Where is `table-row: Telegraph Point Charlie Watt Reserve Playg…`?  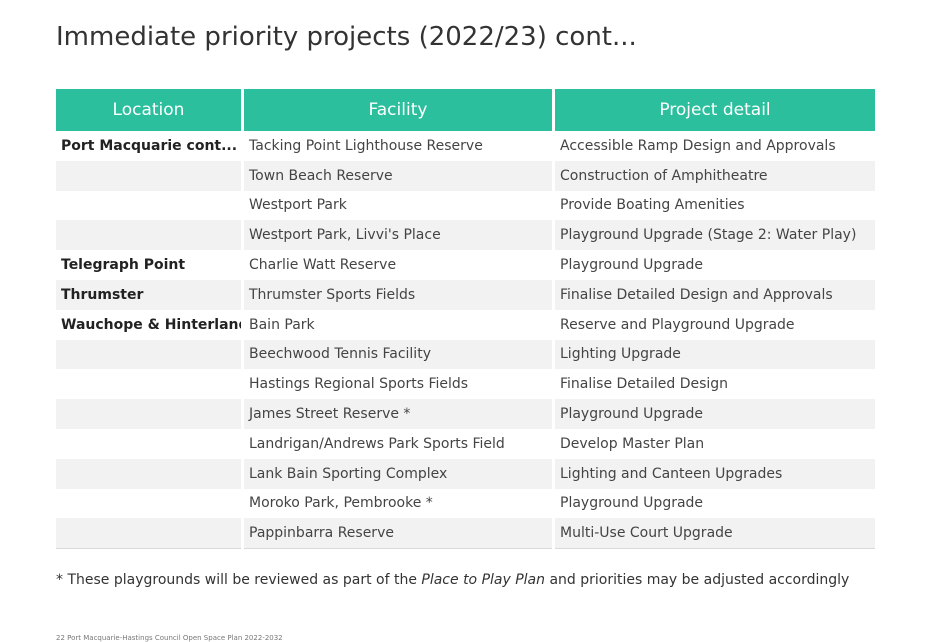 table-row: Telegraph Point Charlie Watt Reserve Playg… is located at coordinates (465, 265).